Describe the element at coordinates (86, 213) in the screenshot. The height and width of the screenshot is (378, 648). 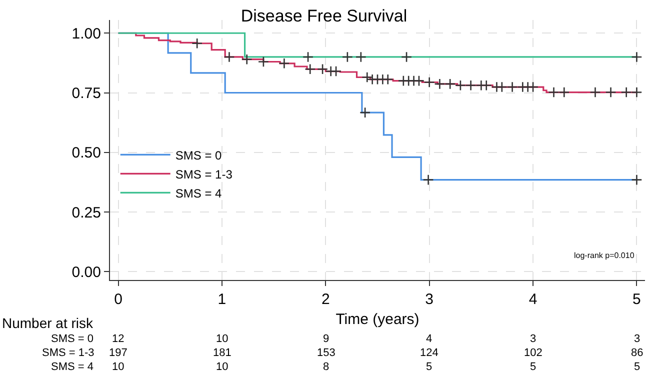
I see `y-tick-label: 0.25` at that location.